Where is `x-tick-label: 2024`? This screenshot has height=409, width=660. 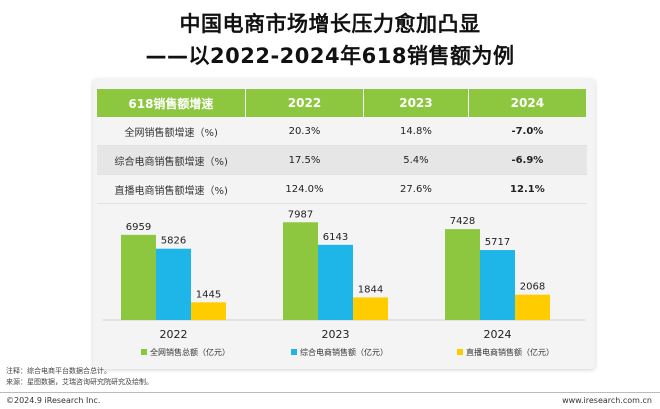 x-tick-label: 2024 is located at coordinates (498, 334).